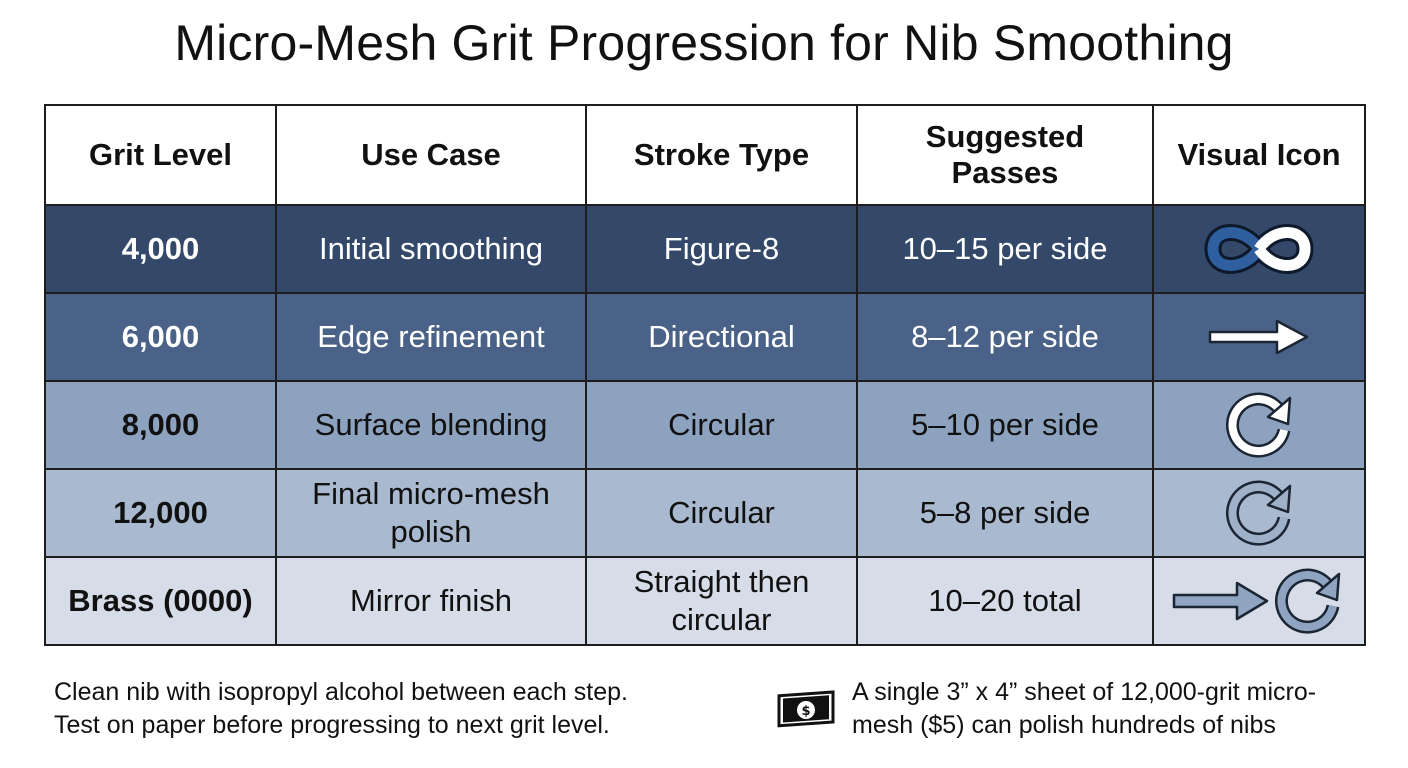 The height and width of the screenshot is (768, 1408). I want to click on column-header-stroke-type: Stroke Type, so click(721, 155).